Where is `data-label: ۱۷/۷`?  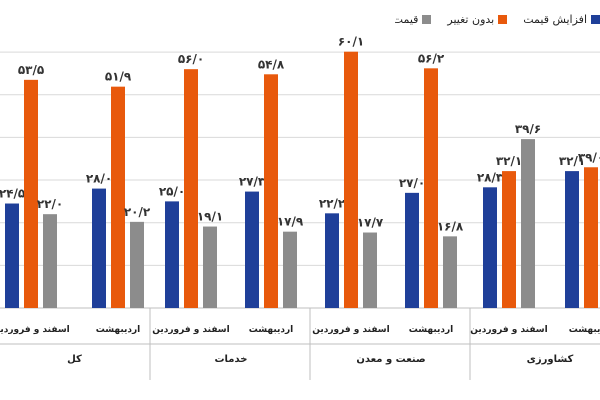 data-label: ۱۷/۷ is located at coordinates (370, 223).